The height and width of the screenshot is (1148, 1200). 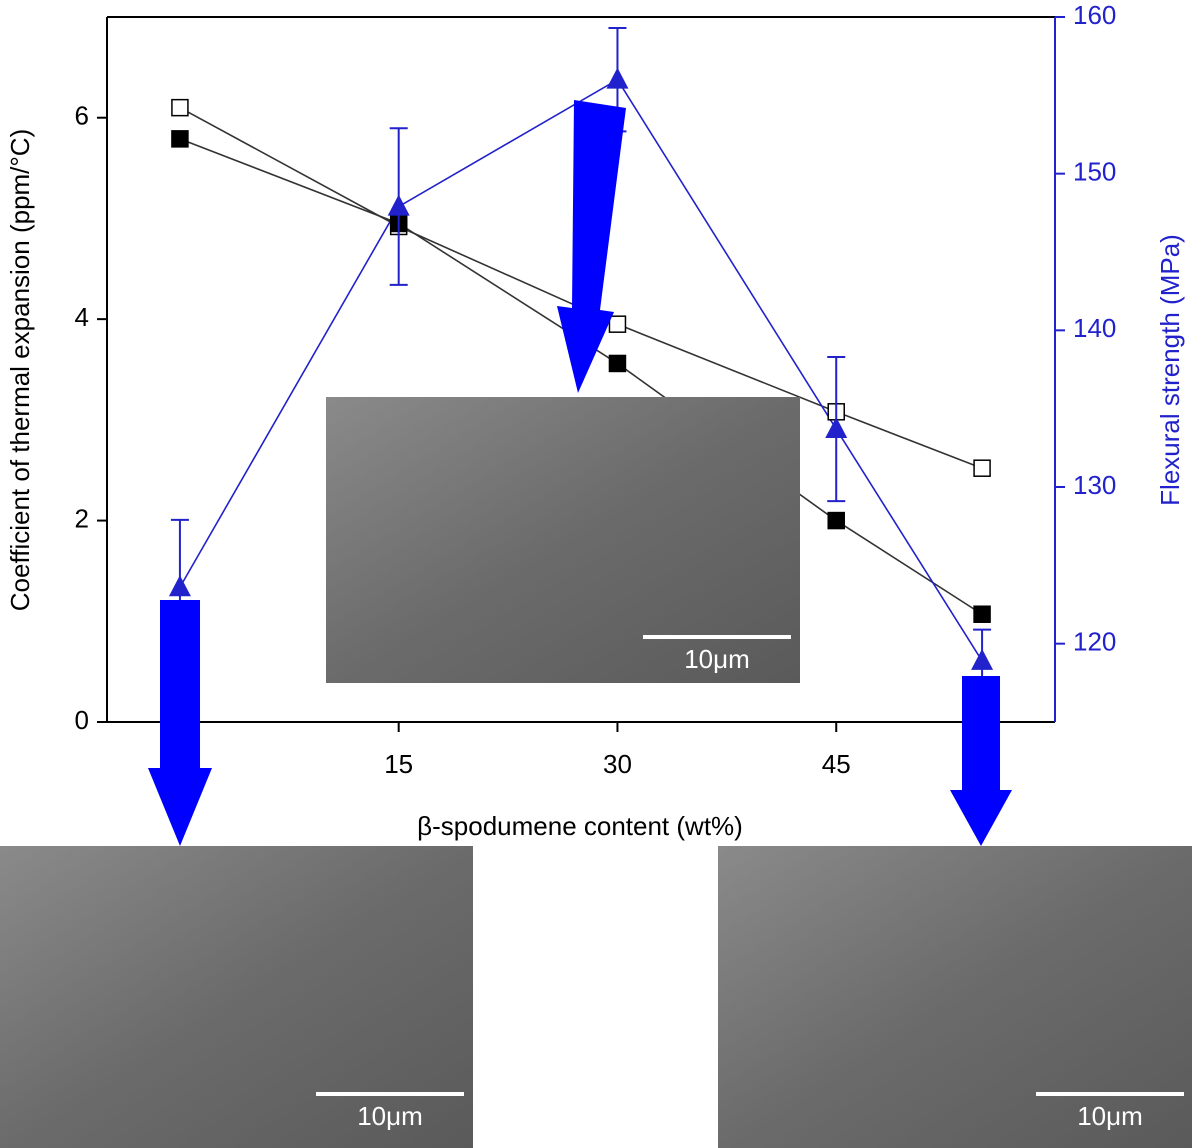 What do you see at coordinates (617, 764) in the screenshot?
I see `x-tick-label: 30` at bounding box center [617, 764].